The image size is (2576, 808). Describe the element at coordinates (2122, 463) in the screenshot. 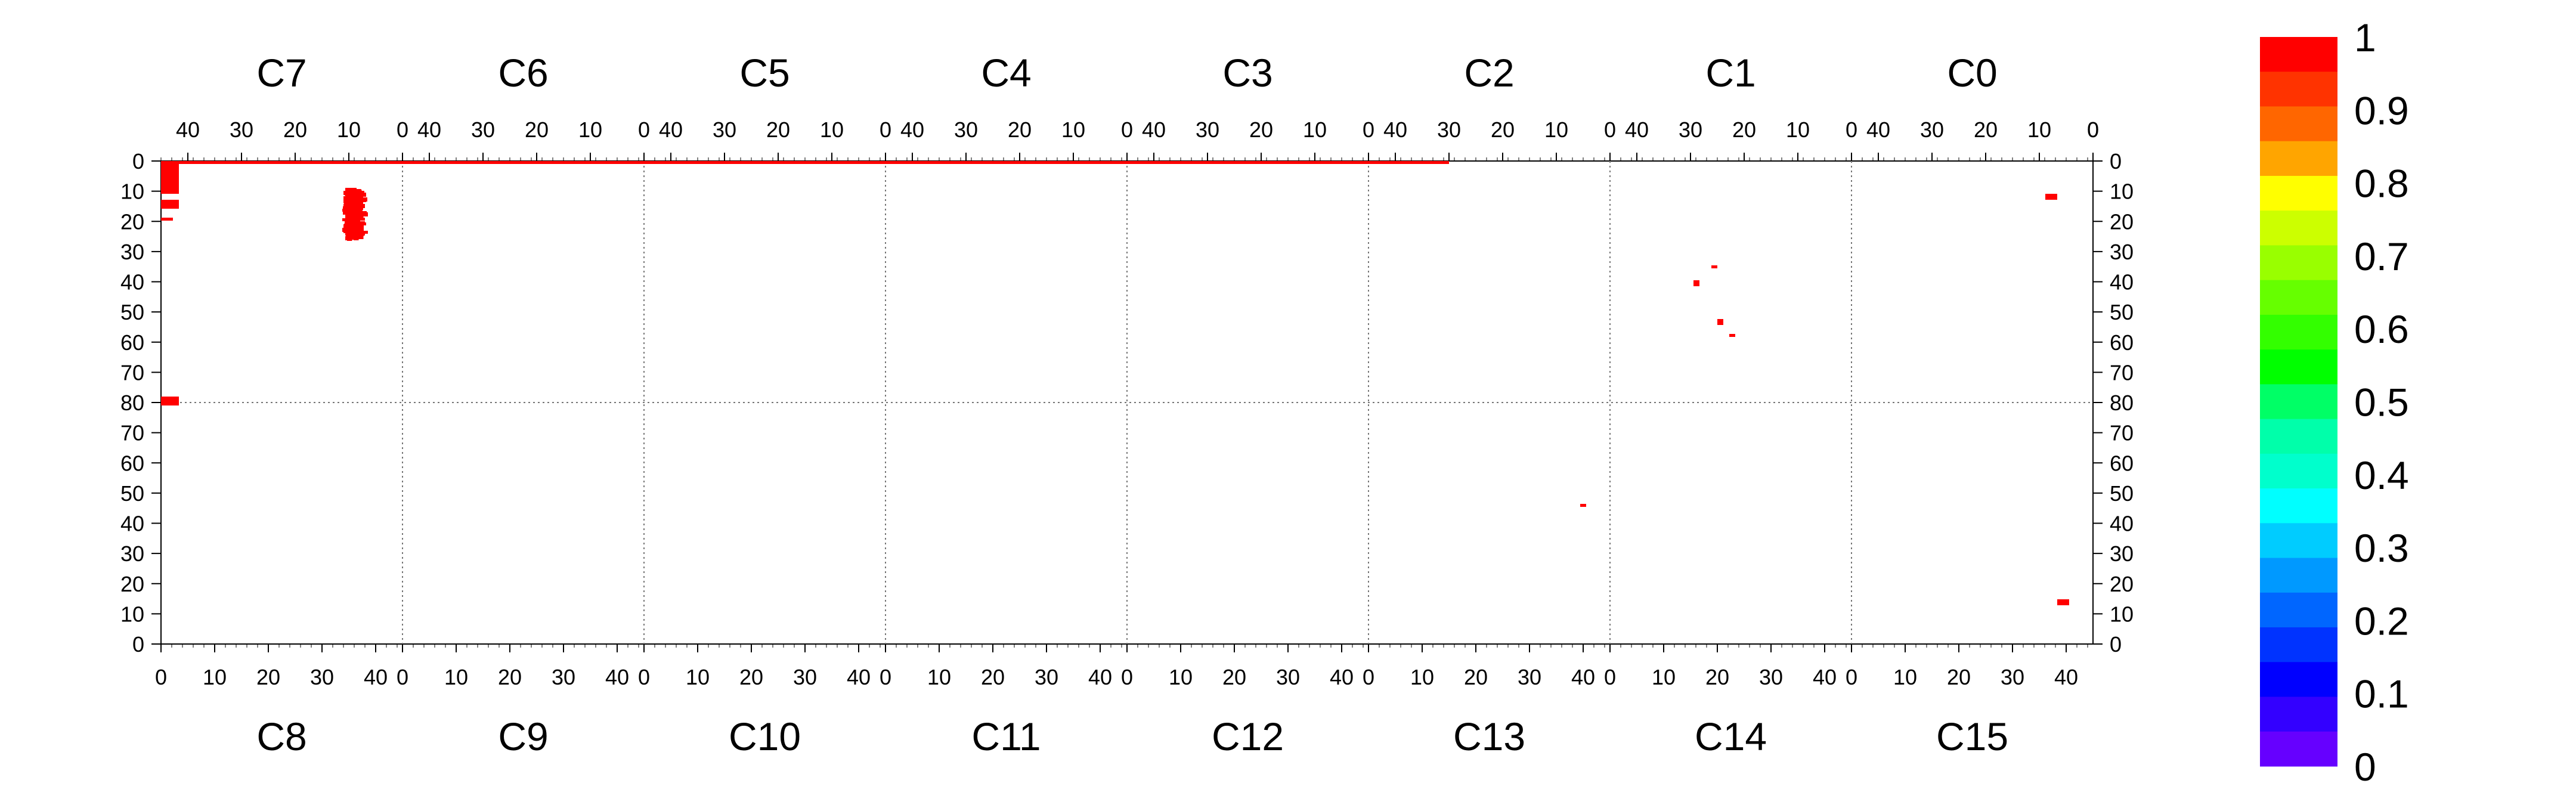

I see `y-tick-label-right: 60` at that location.